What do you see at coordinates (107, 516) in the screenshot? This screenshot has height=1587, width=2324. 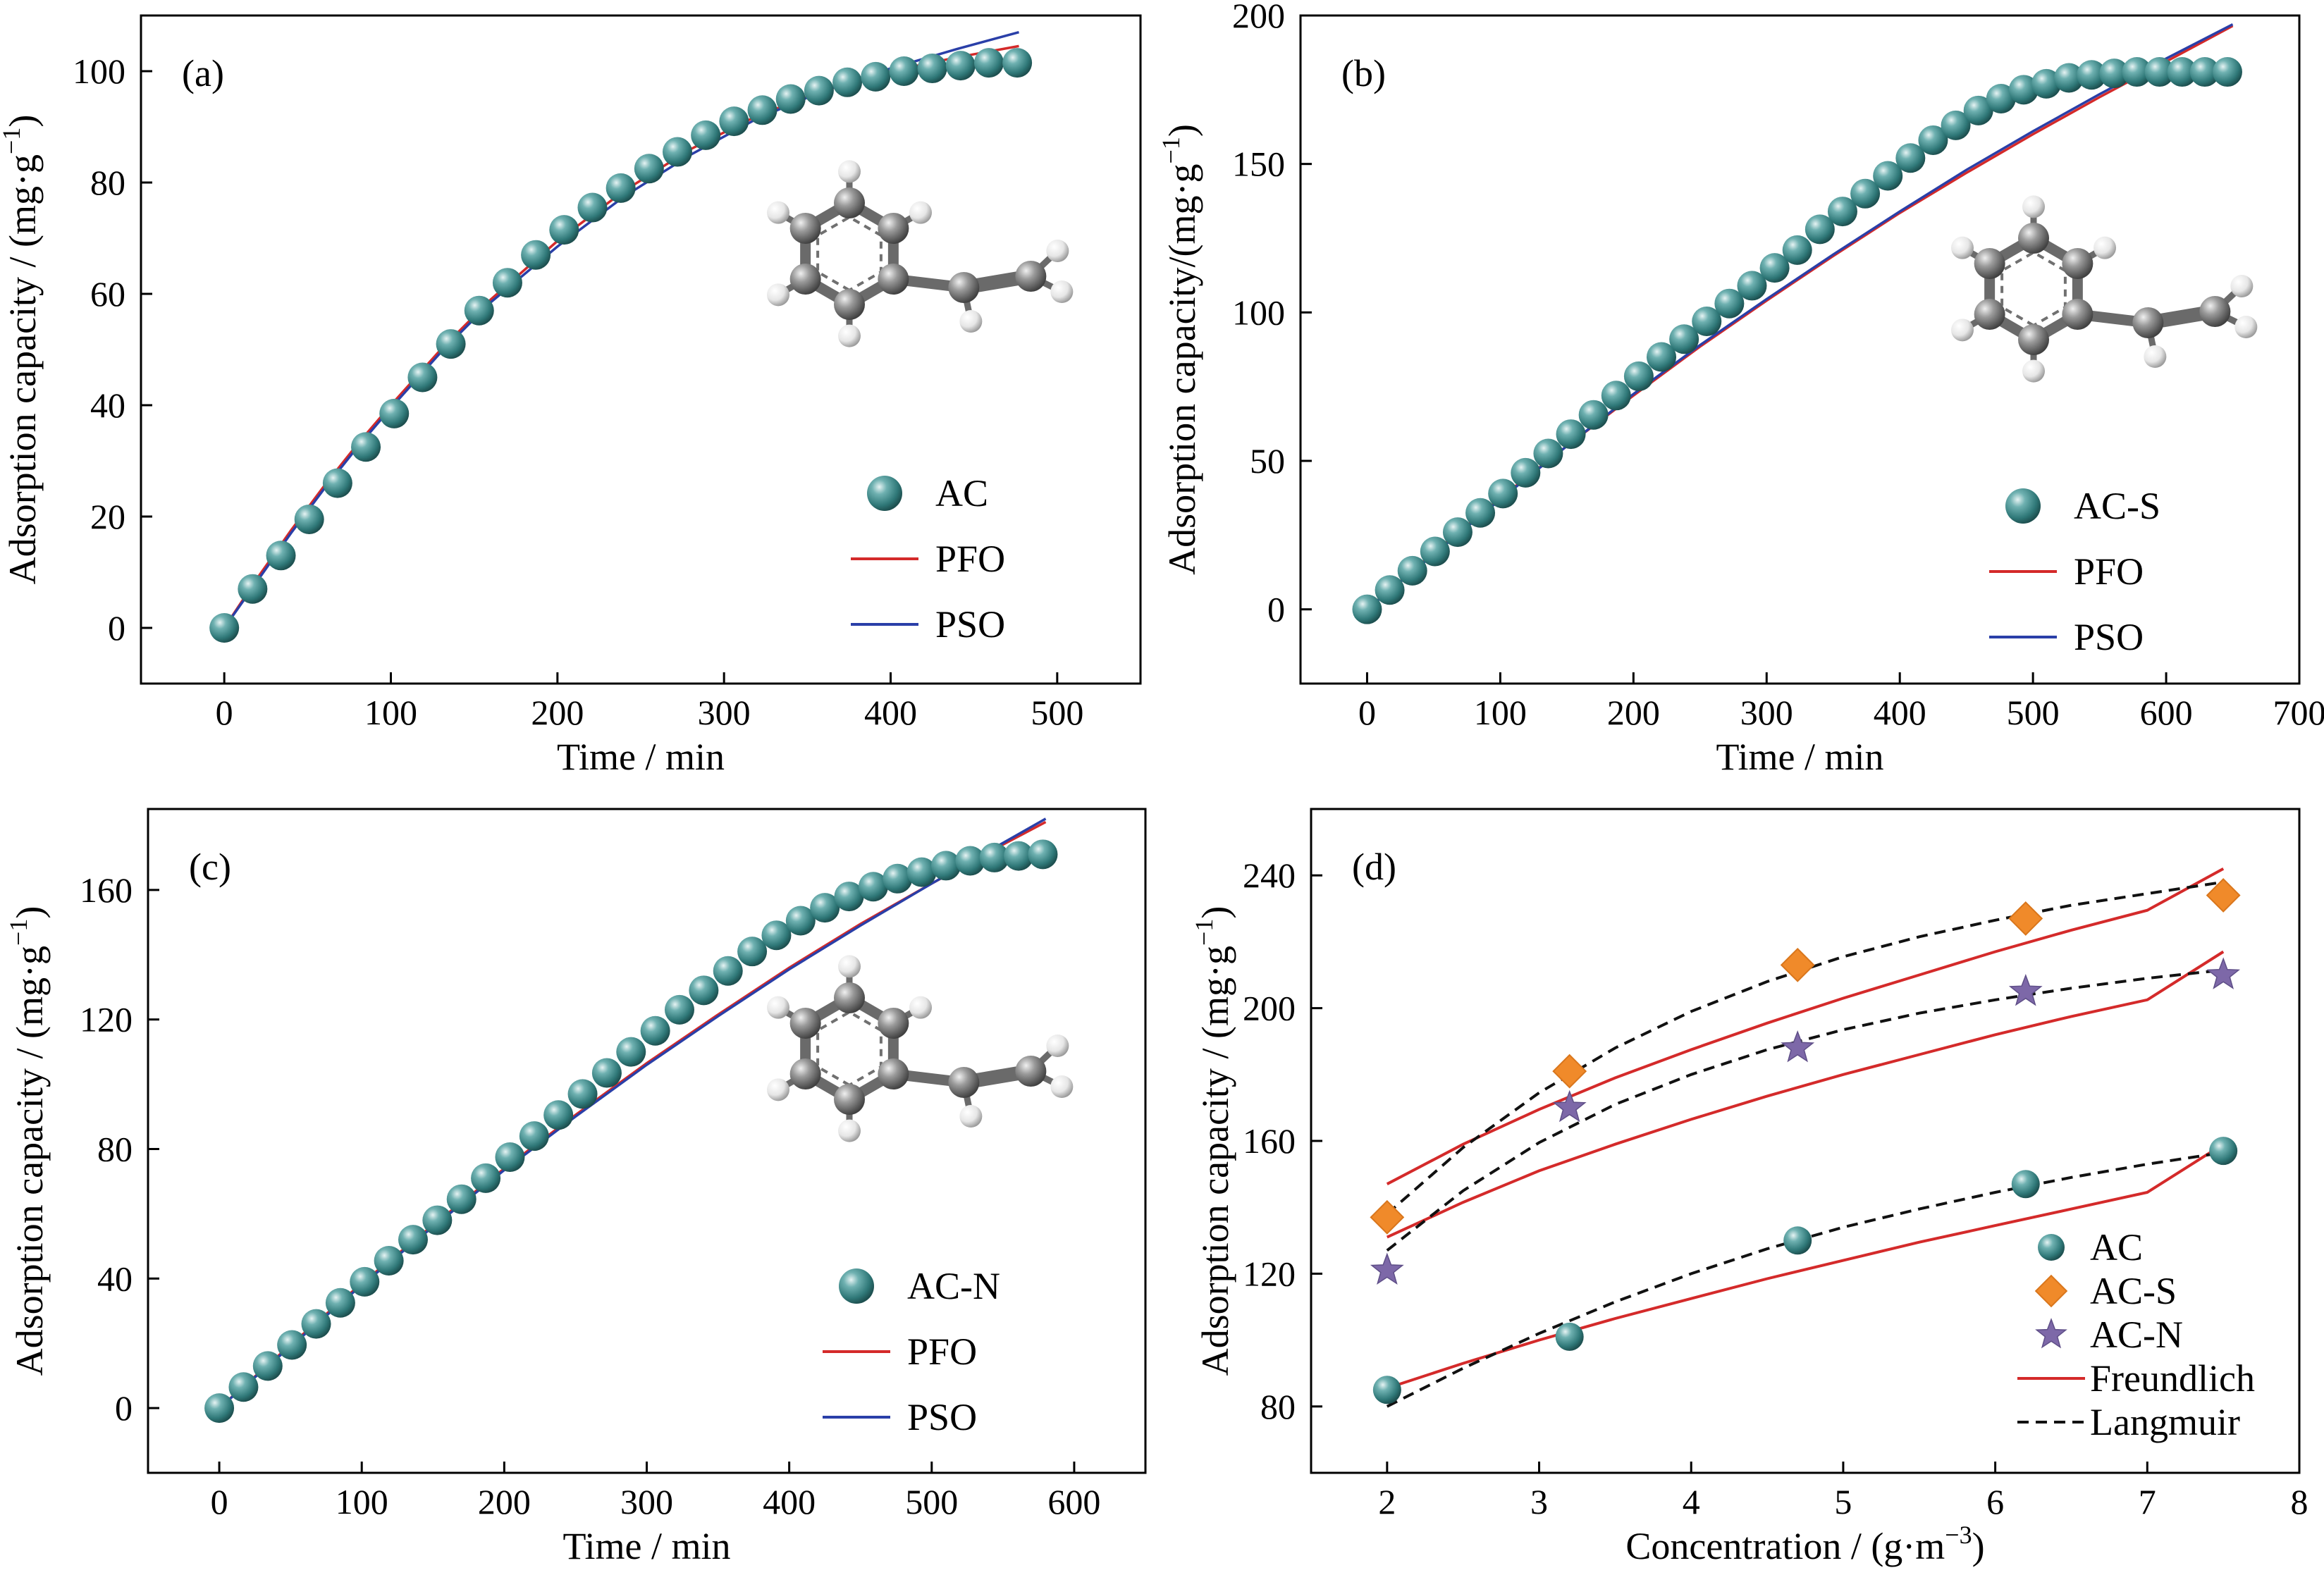 I see `y-tick-label: 20` at bounding box center [107, 516].